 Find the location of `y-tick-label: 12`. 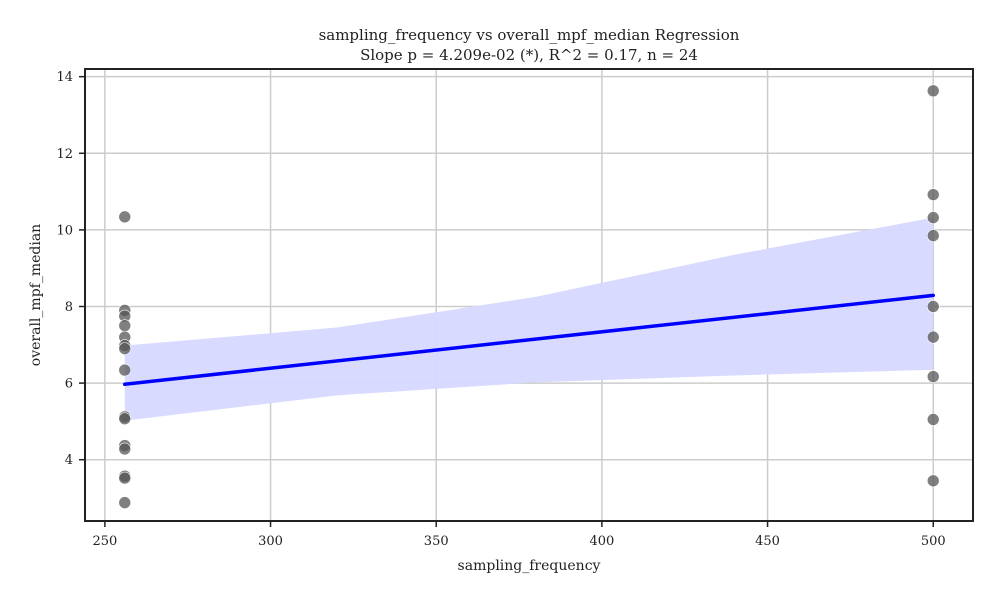

y-tick-label: 12 is located at coordinates (64, 154).